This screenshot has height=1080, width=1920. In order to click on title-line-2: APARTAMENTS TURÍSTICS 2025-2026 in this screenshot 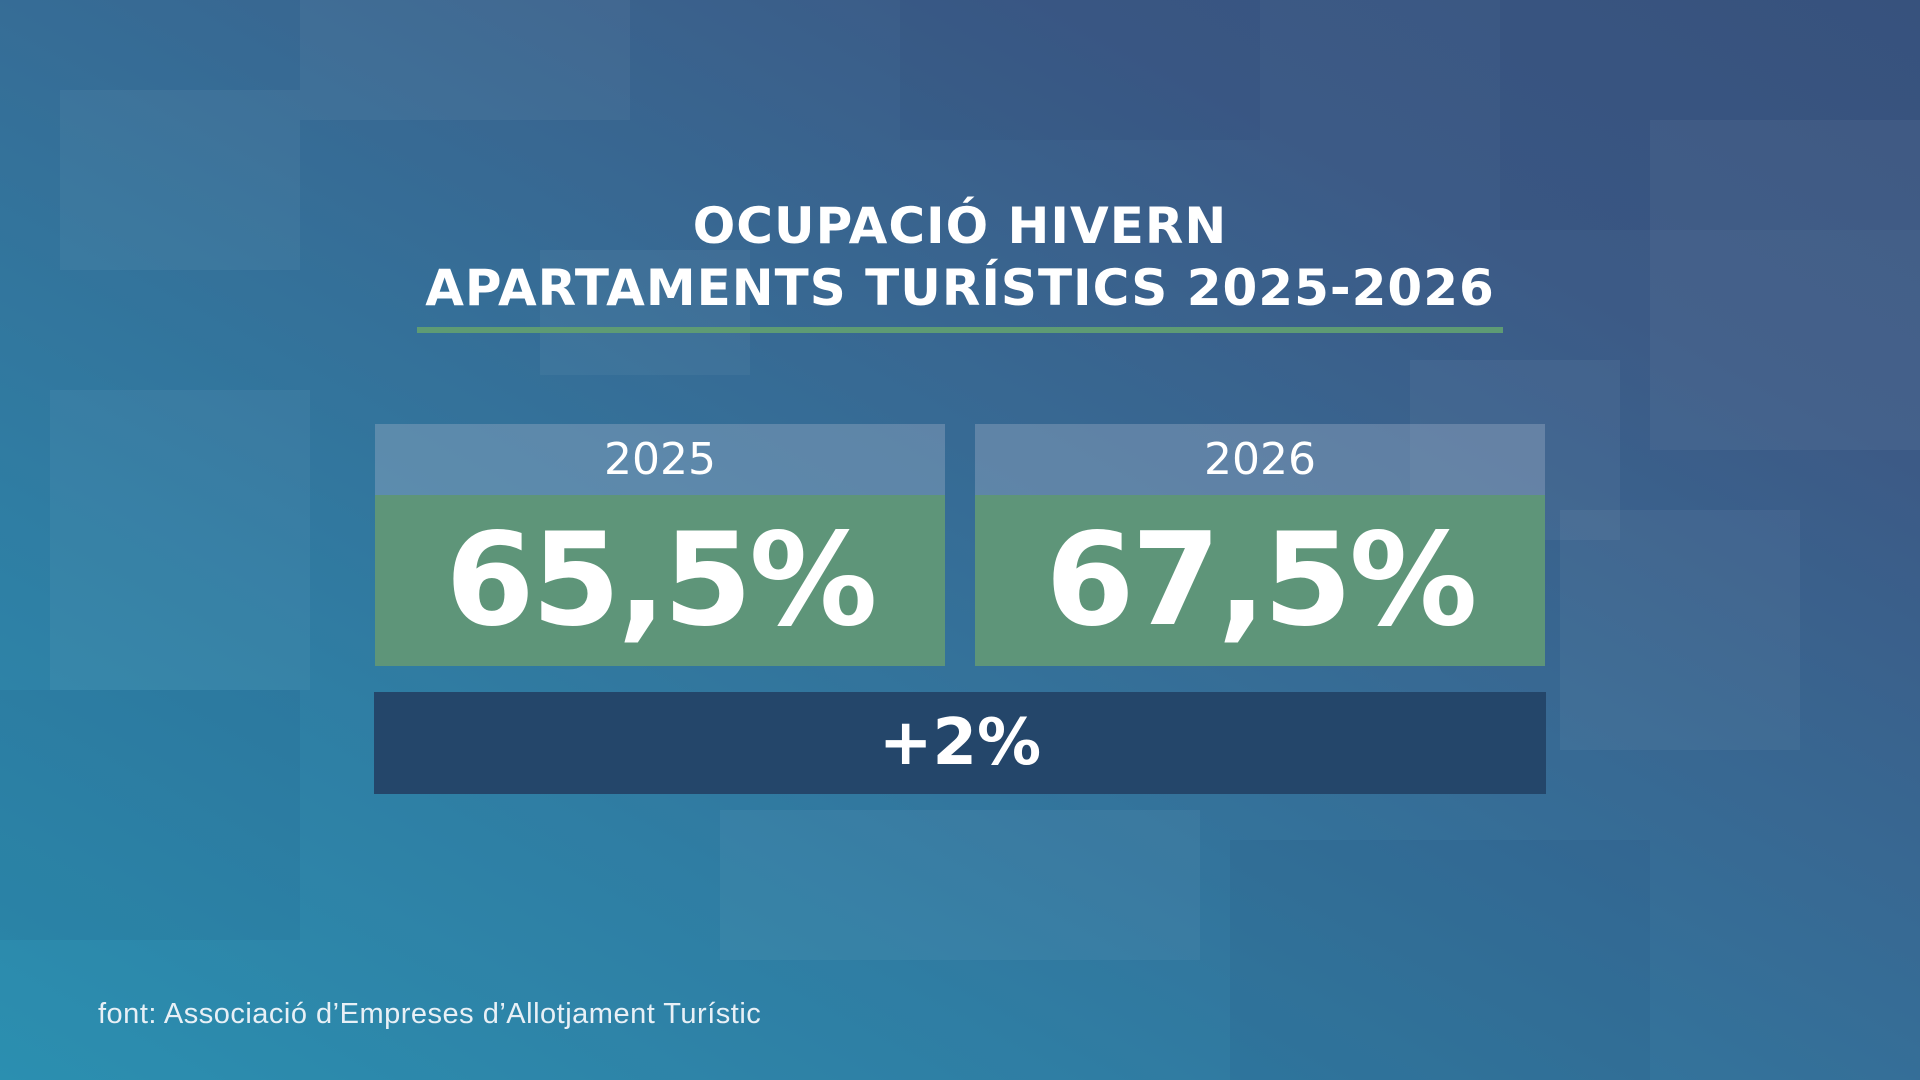, I will do `click(960, 288)`.